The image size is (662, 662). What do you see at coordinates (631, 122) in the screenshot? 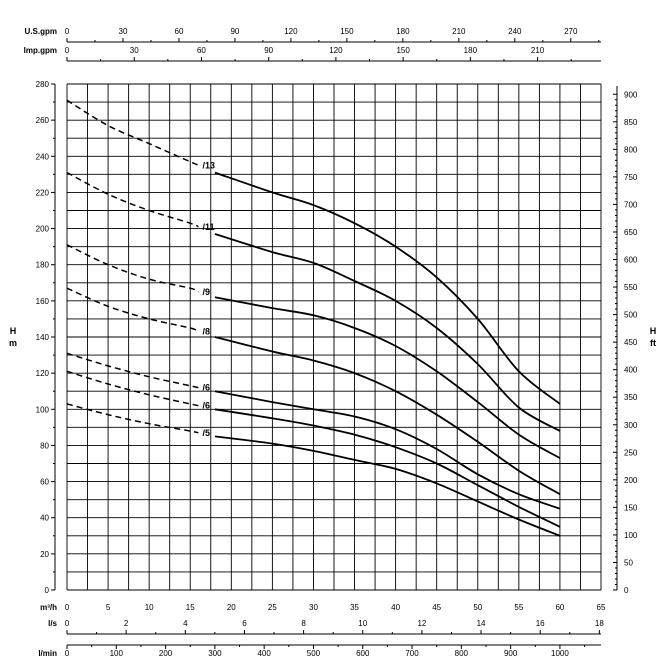
I see `right-tick-label: 850` at bounding box center [631, 122].